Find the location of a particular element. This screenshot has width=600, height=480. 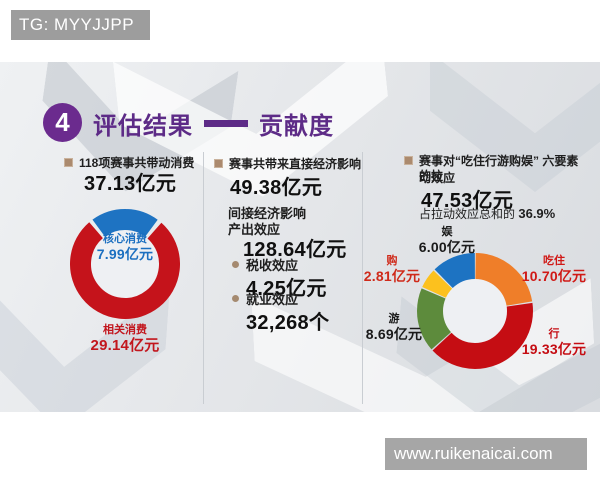

output-effect-label: 产出效应 is located at coordinates (254, 229).